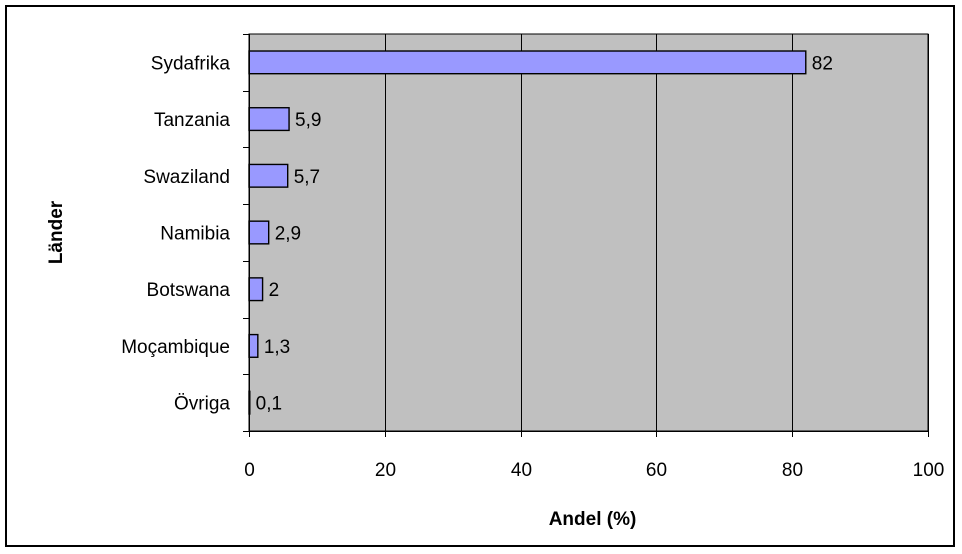 Image resolution: width=962 pixels, height=554 pixels. What do you see at coordinates (929, 470) in the screenshot?
I see `x-tick-label-5: 100` at bounding box center [929, 470].